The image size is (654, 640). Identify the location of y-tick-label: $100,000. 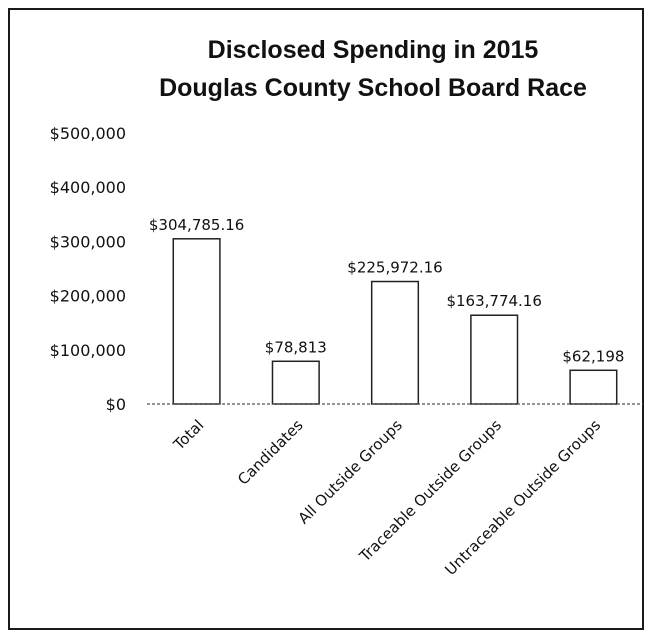
(88, 350).